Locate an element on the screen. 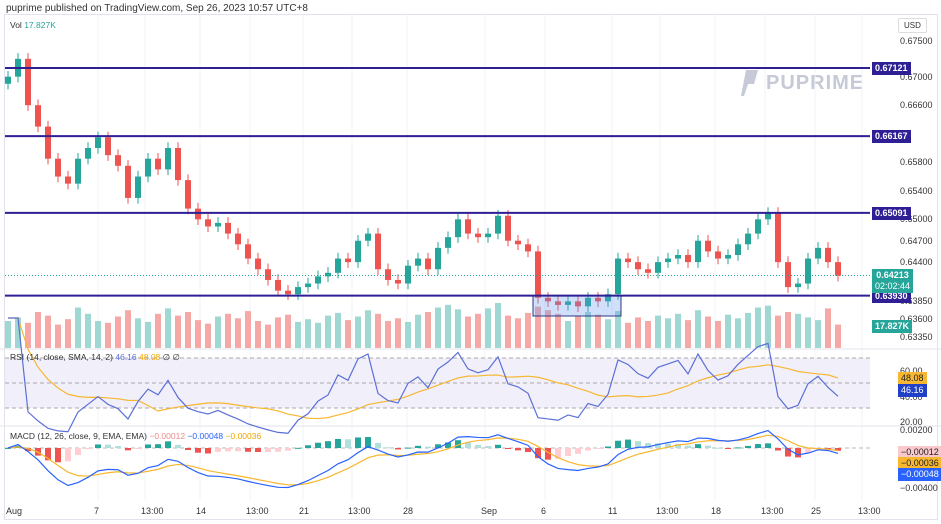 Image resolution: width=941 pixels, height=524 pixels. macd-hist-tag: −0.00012 is located at coordinates (919, 452).